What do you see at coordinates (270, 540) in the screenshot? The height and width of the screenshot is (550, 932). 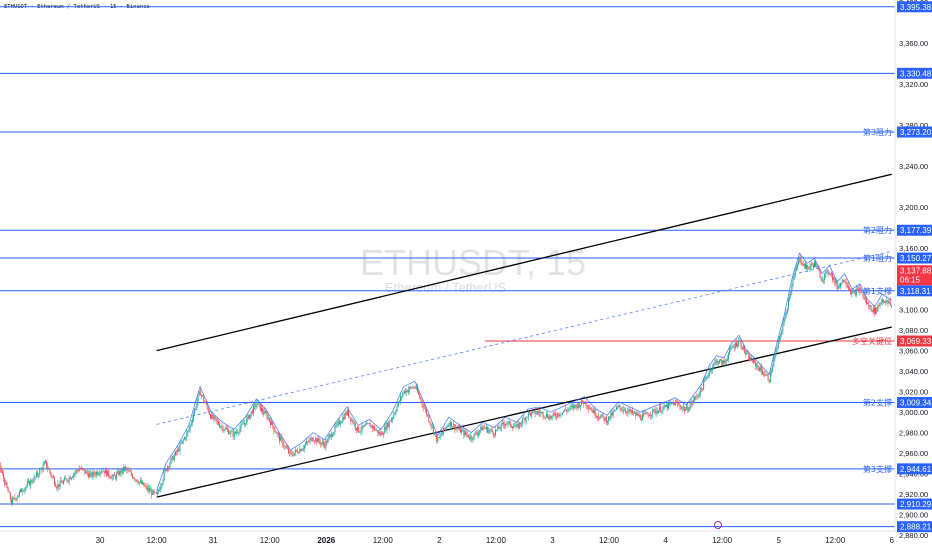 I see `time-tick-label: 12:00` at bounding box center [270, 540].